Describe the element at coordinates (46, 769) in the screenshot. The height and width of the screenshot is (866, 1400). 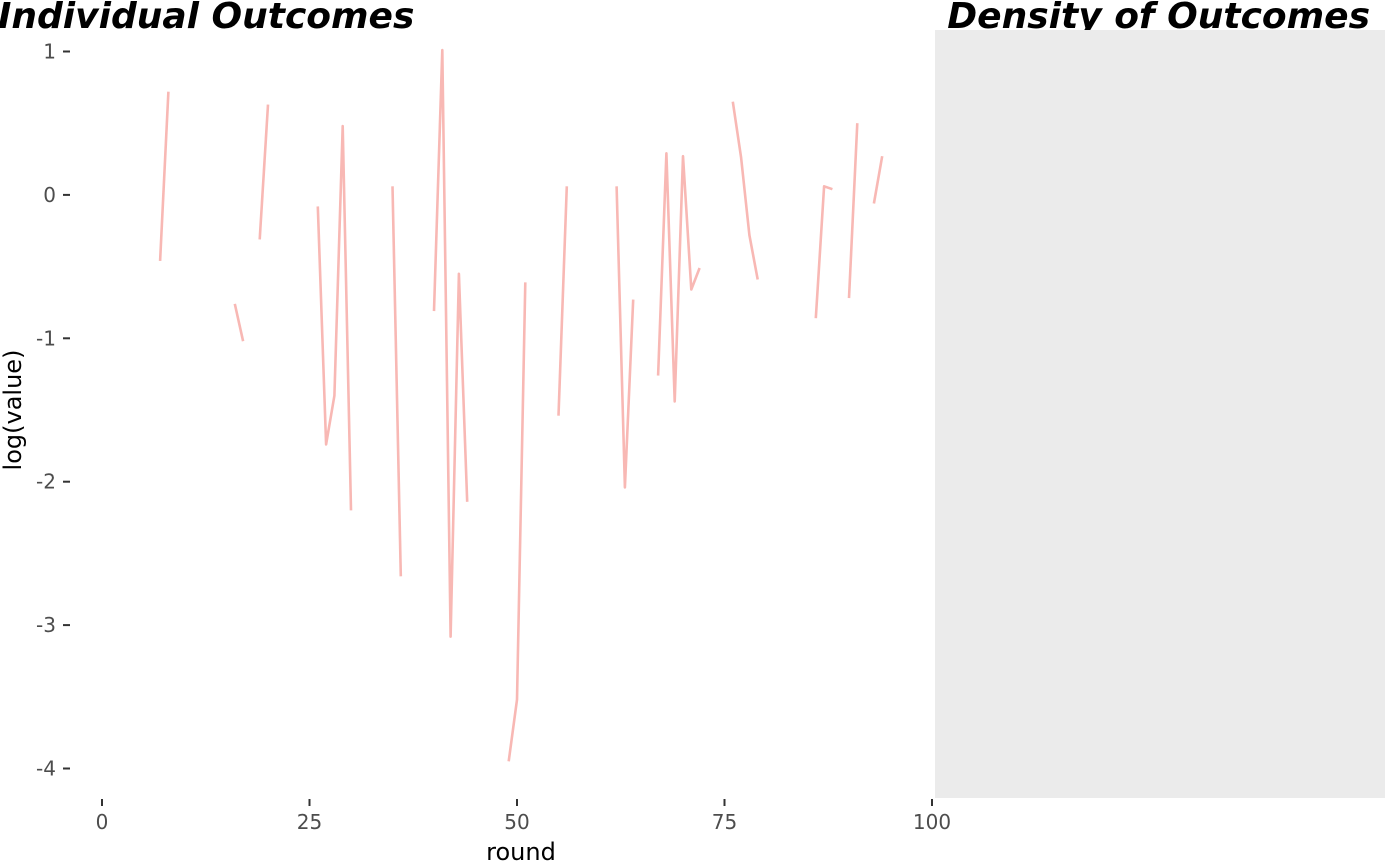
I see `y-tick-label: -4` at that location.